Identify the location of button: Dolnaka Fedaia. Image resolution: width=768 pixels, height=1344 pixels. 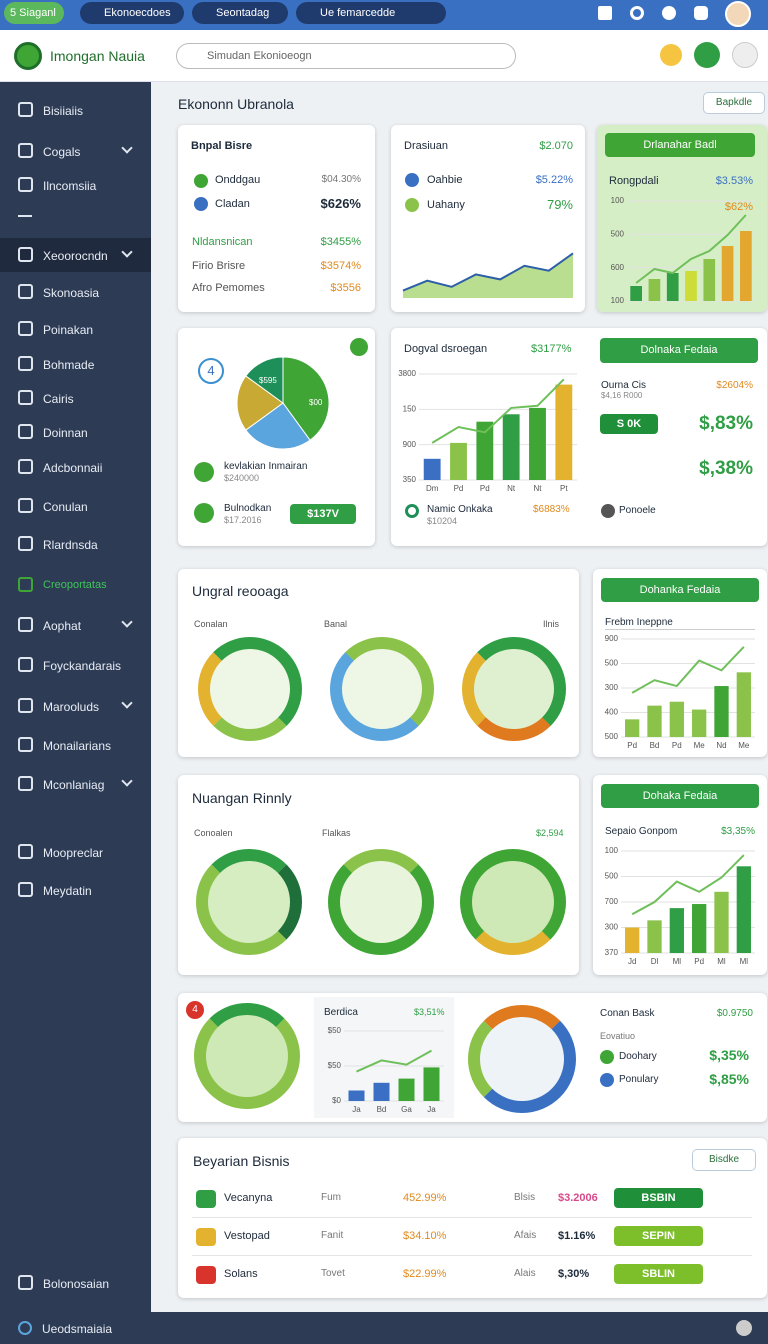
(679, 350).